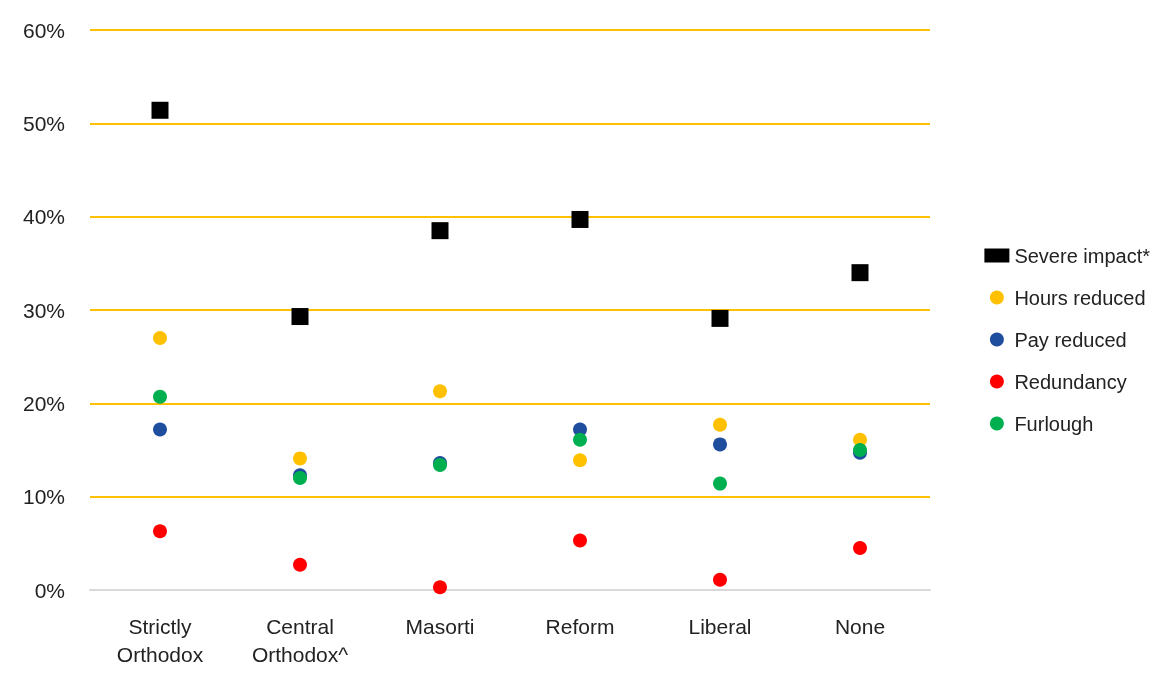 This screenshot has width=1173, height=679. What do you see at coordinates (43, 30) in the screenshot?
I see `y-tick-label: 60%` at bounding box center [43, 30].